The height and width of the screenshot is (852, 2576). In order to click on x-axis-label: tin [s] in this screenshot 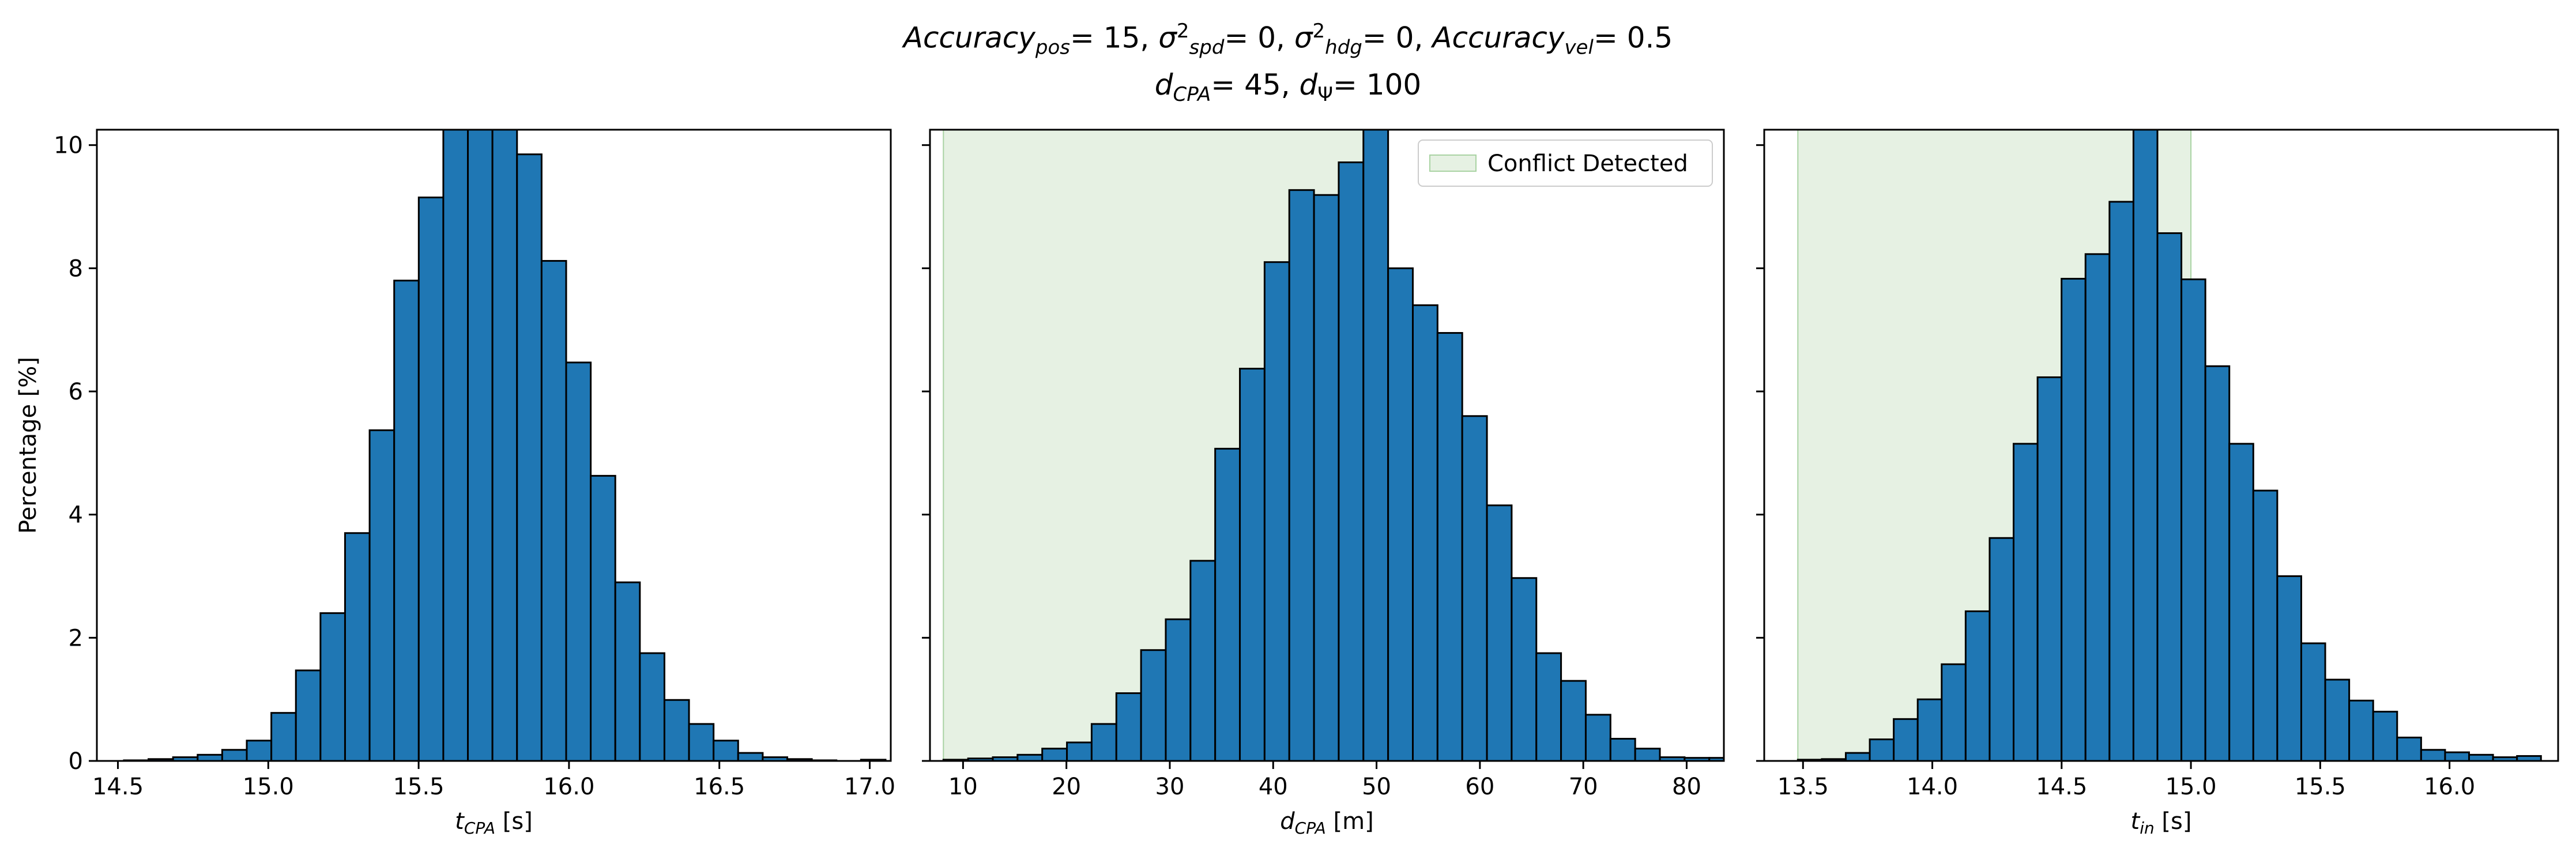, I will do `click(2161, 823)`.